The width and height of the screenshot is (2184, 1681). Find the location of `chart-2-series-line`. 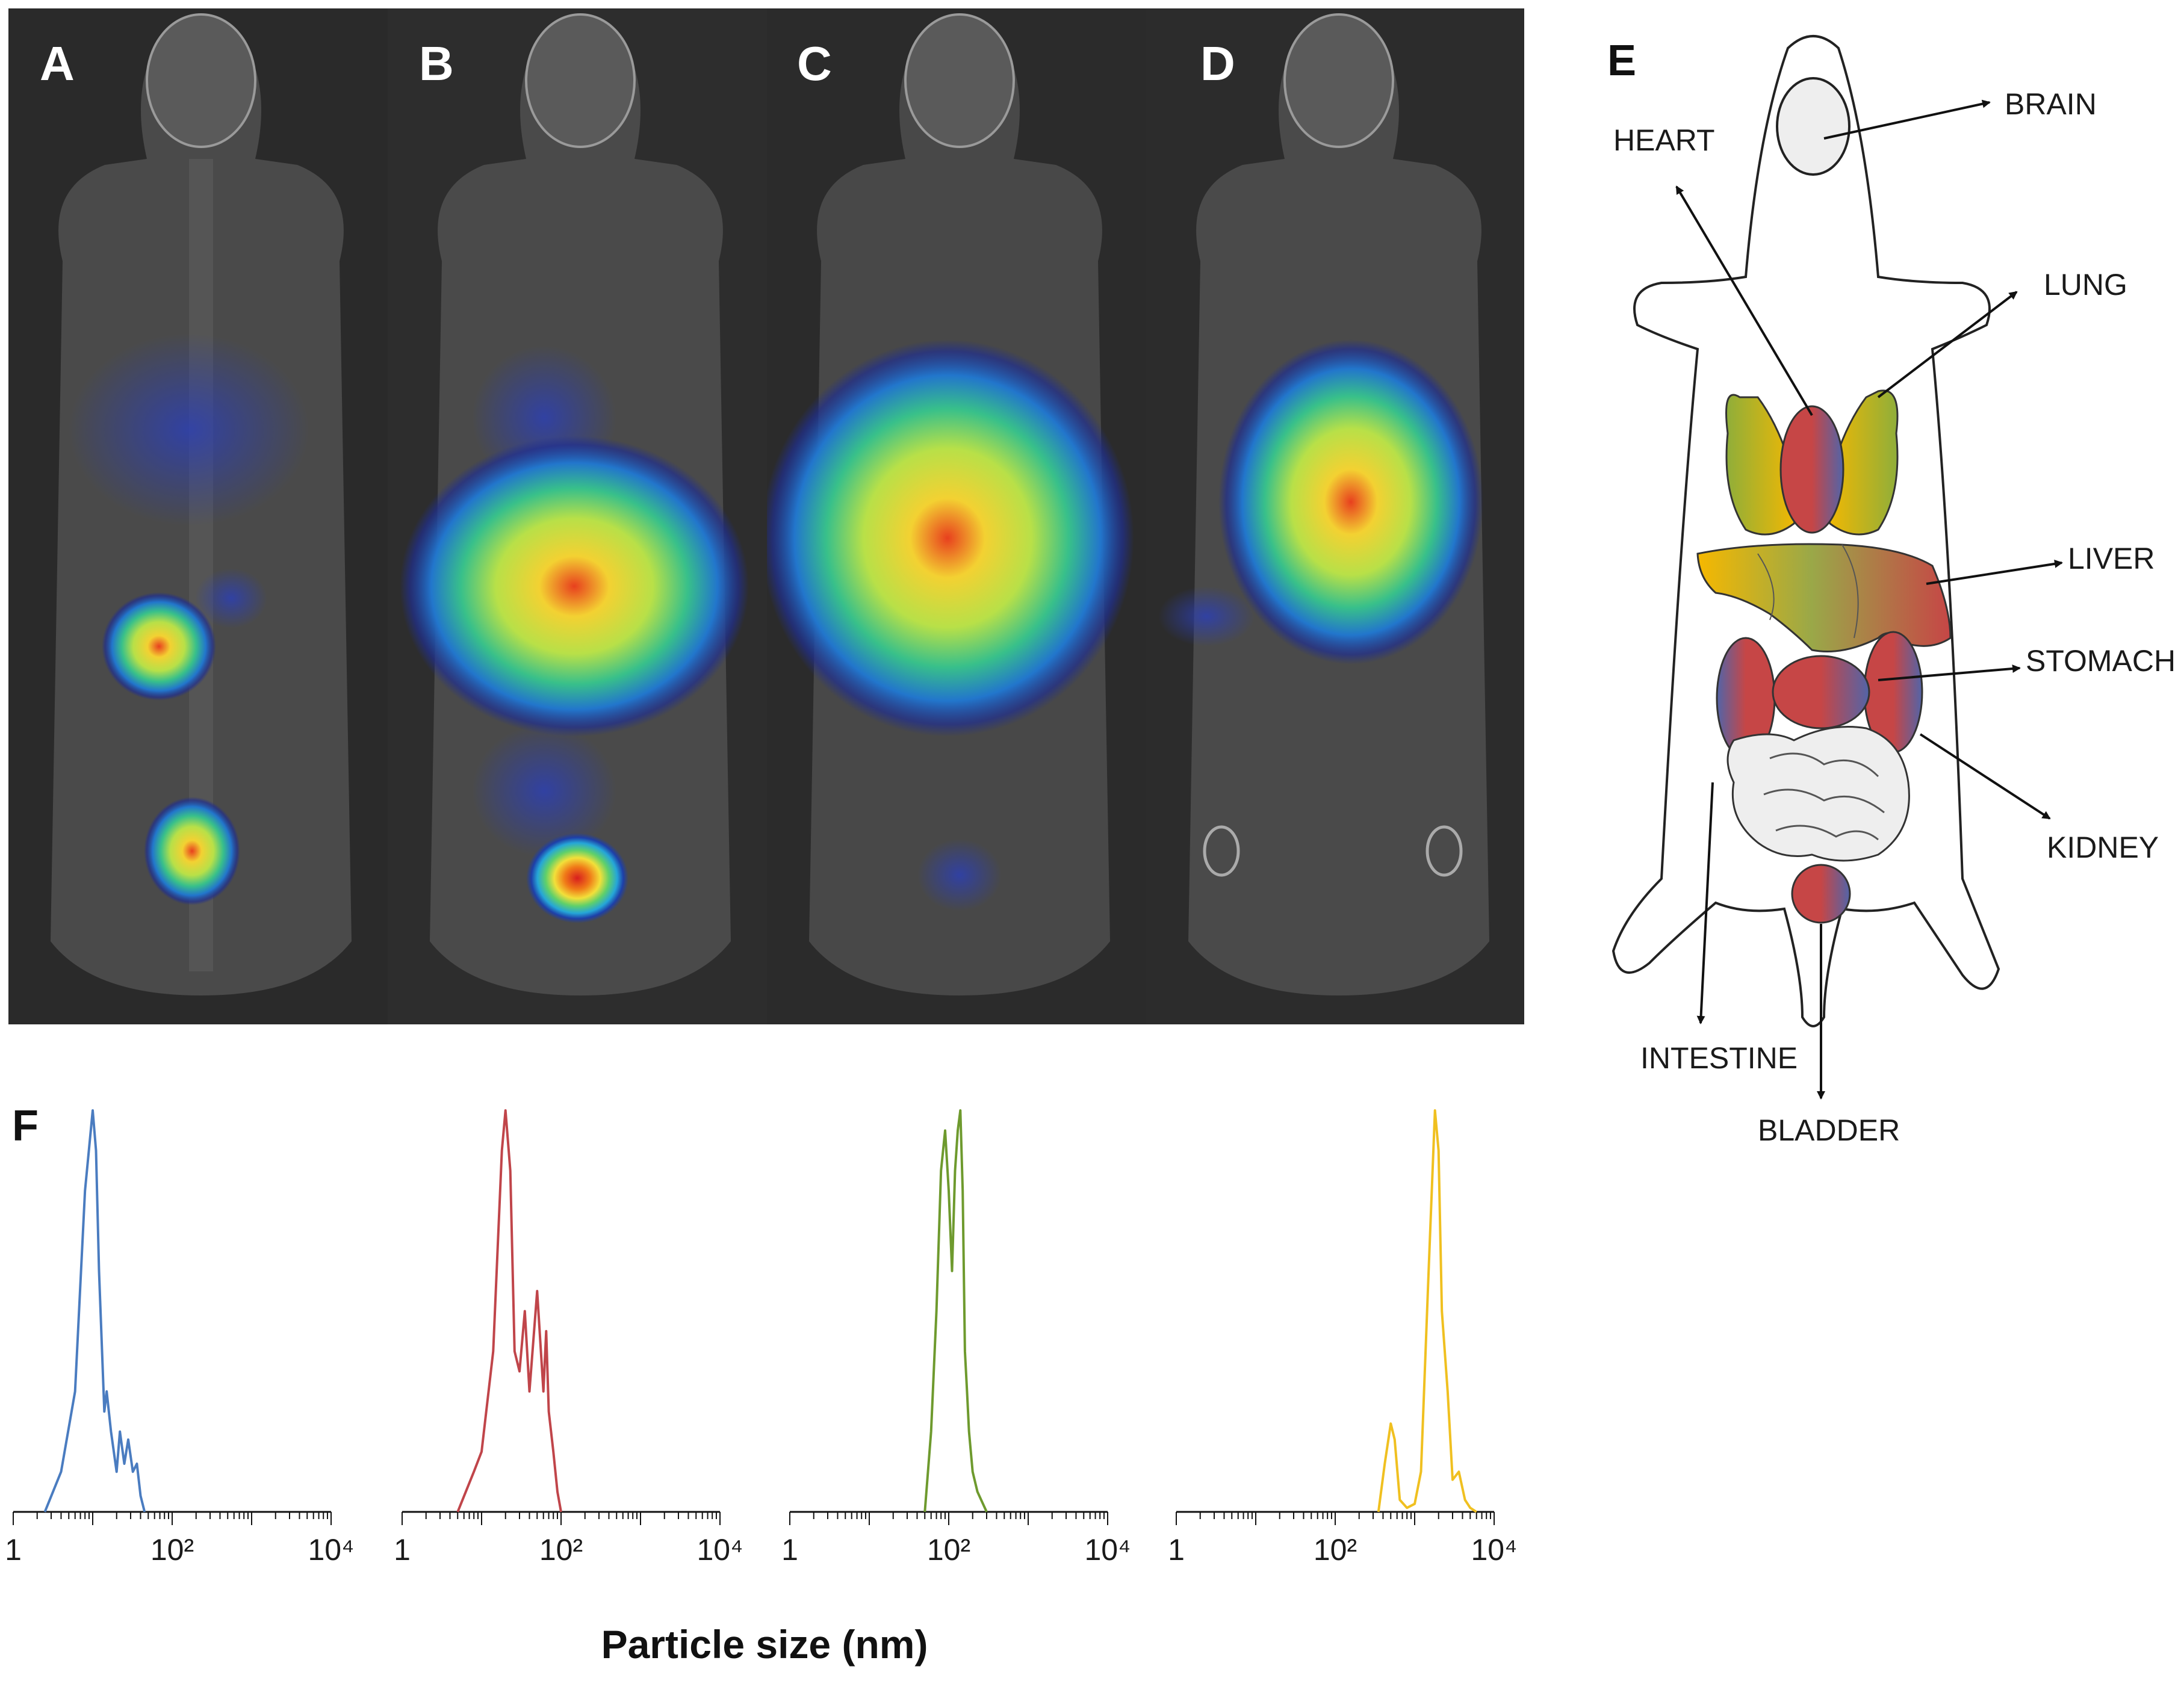

chart-2-series-line is located at coordinates (509, 1310).